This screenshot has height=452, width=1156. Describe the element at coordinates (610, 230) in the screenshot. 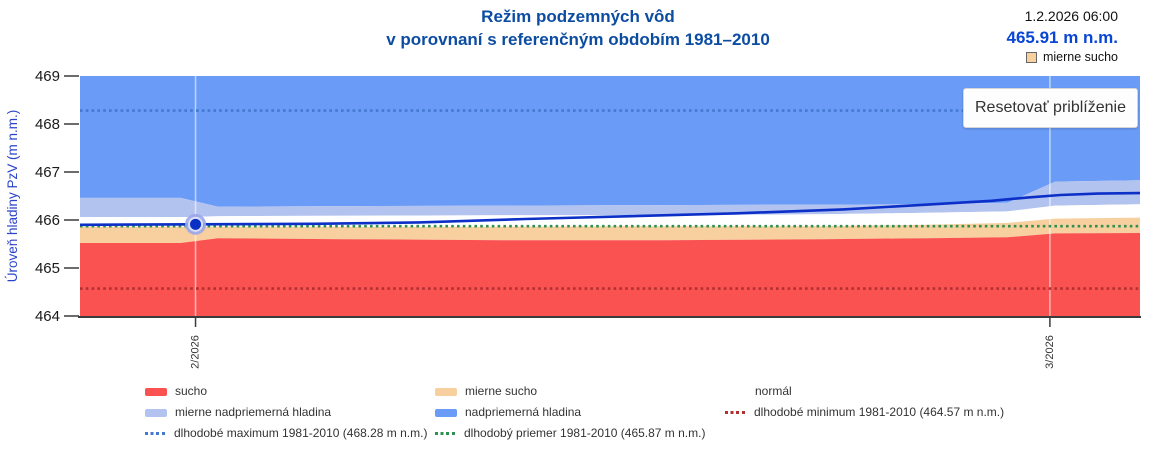

I see `band-mierne-sucho` at that location.